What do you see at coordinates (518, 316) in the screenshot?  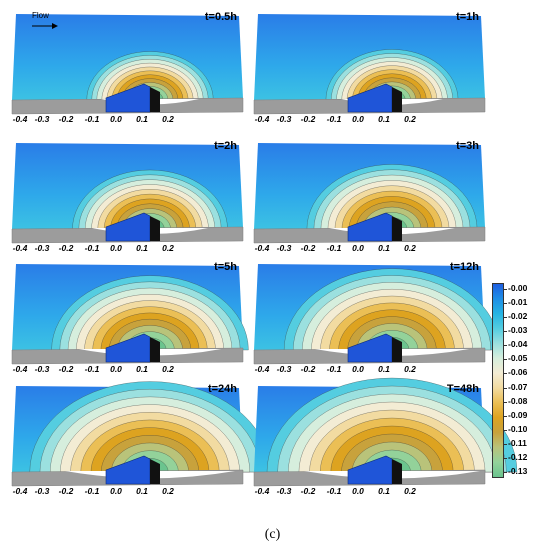 I see `colorbar-tick-label: -0.02` at bounding box center [518, 316].